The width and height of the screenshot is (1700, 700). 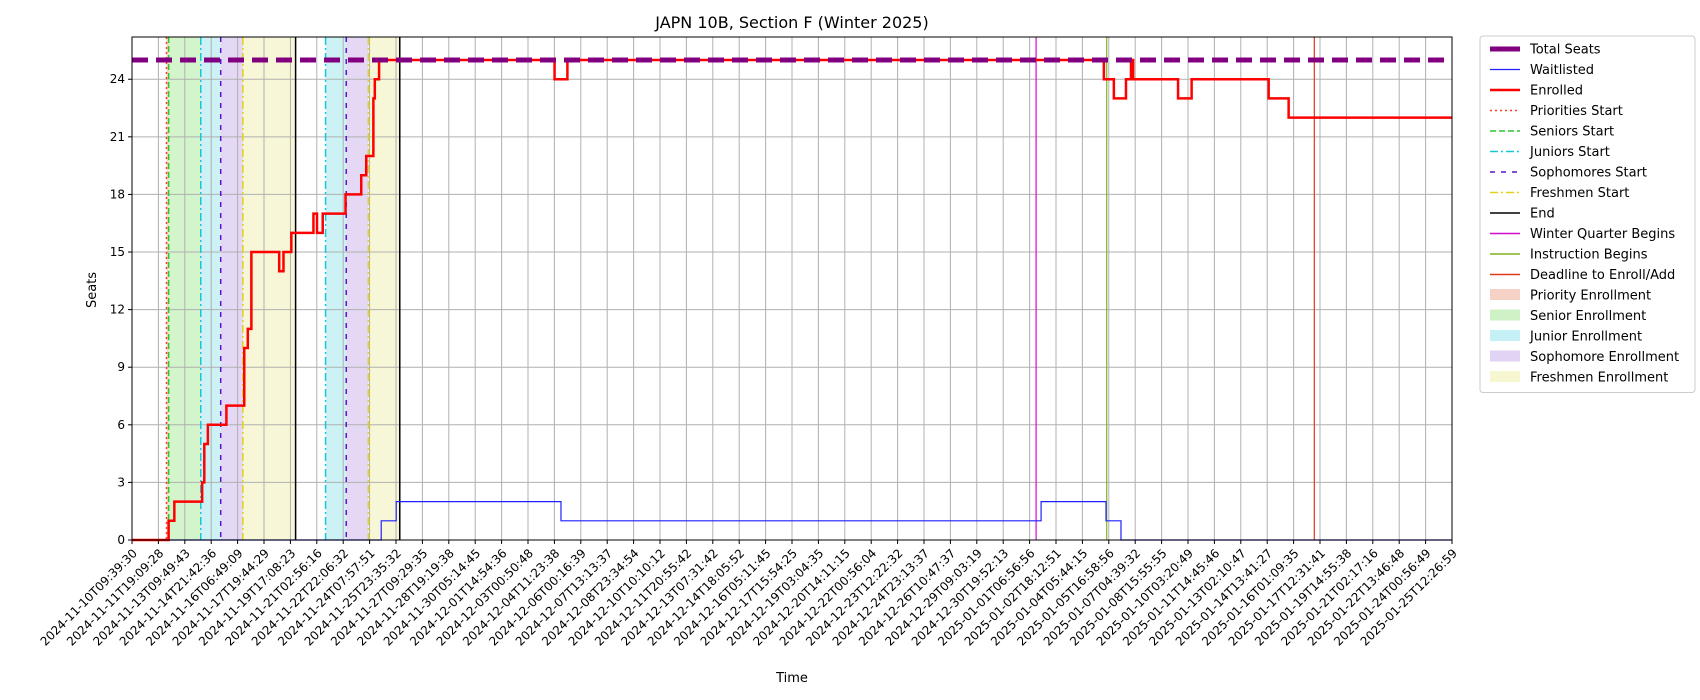 I want to click on legend-label-freshmen-enrollment: Freshmen Enrollment, so click(x=1599, y=378).